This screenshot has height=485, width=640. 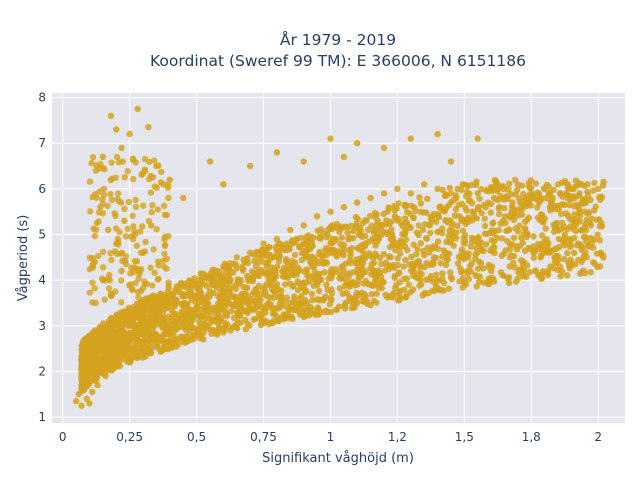 What do you see at coordinates (42, 98) in the screenshot?
I see `y-tick-label: 8` at bounding box center [42, 98].